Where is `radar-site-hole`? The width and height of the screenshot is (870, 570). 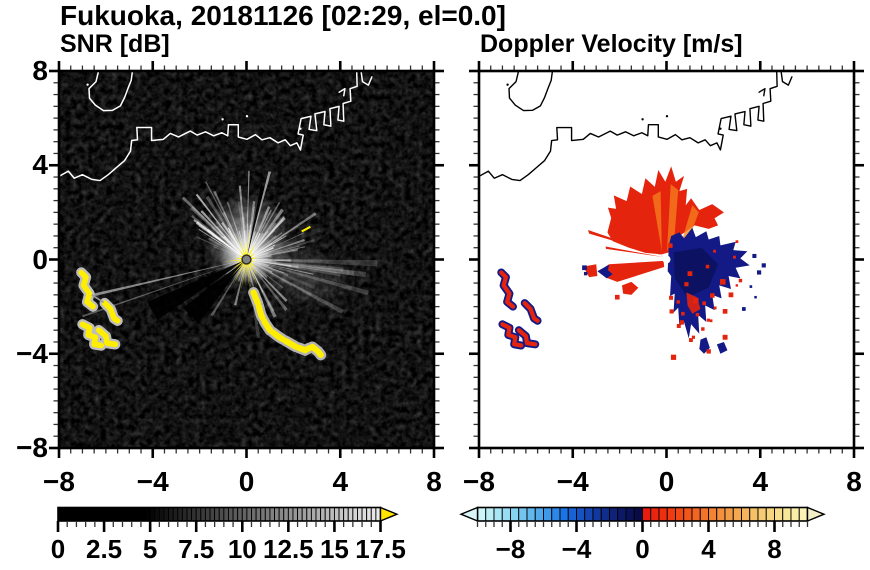 radar-site-hole is located at coordinates (666, 259).